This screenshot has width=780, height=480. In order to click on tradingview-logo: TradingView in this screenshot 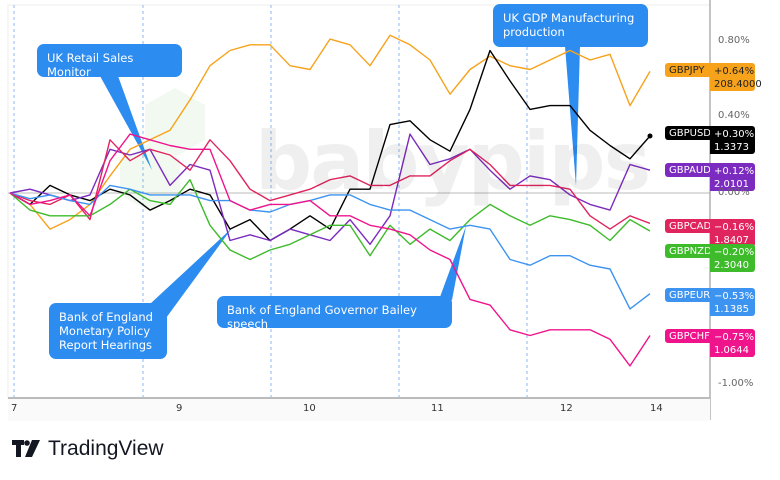, I will do `click(88, 449)`.